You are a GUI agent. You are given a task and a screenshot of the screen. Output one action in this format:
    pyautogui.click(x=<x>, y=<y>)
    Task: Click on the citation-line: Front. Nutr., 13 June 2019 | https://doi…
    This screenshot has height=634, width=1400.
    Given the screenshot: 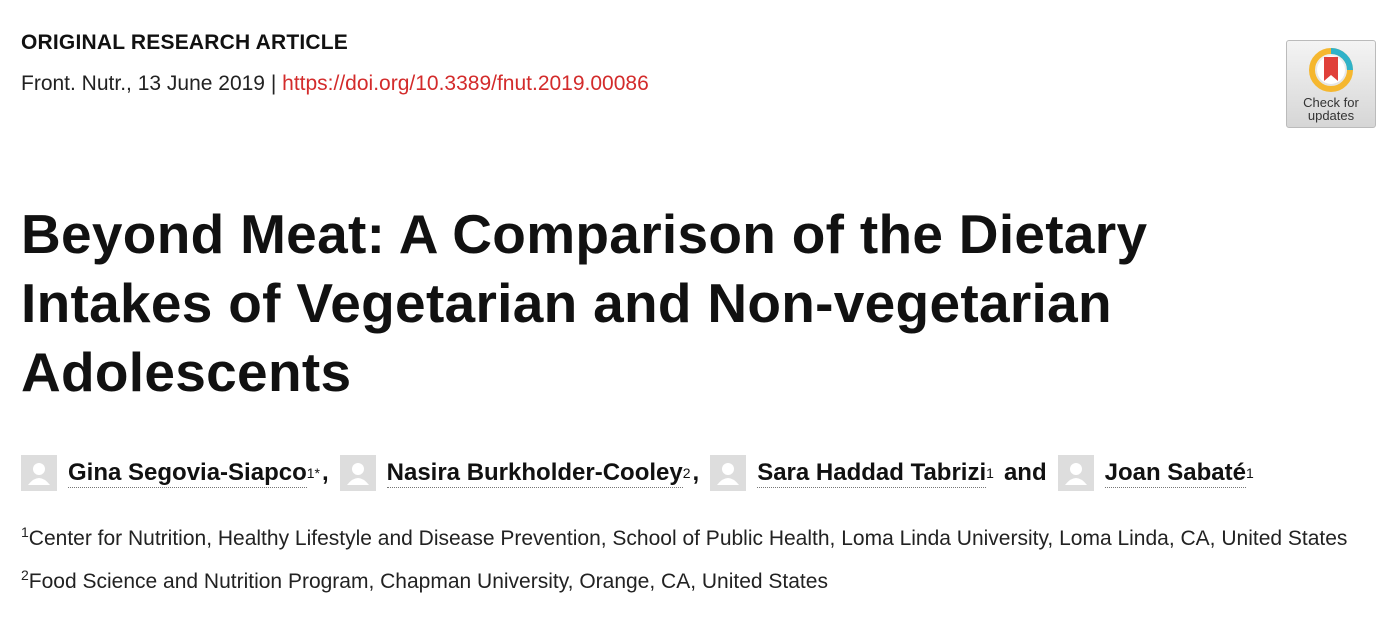 What is the action you would take?
    pyautogui.click(x=335, y=84)
    